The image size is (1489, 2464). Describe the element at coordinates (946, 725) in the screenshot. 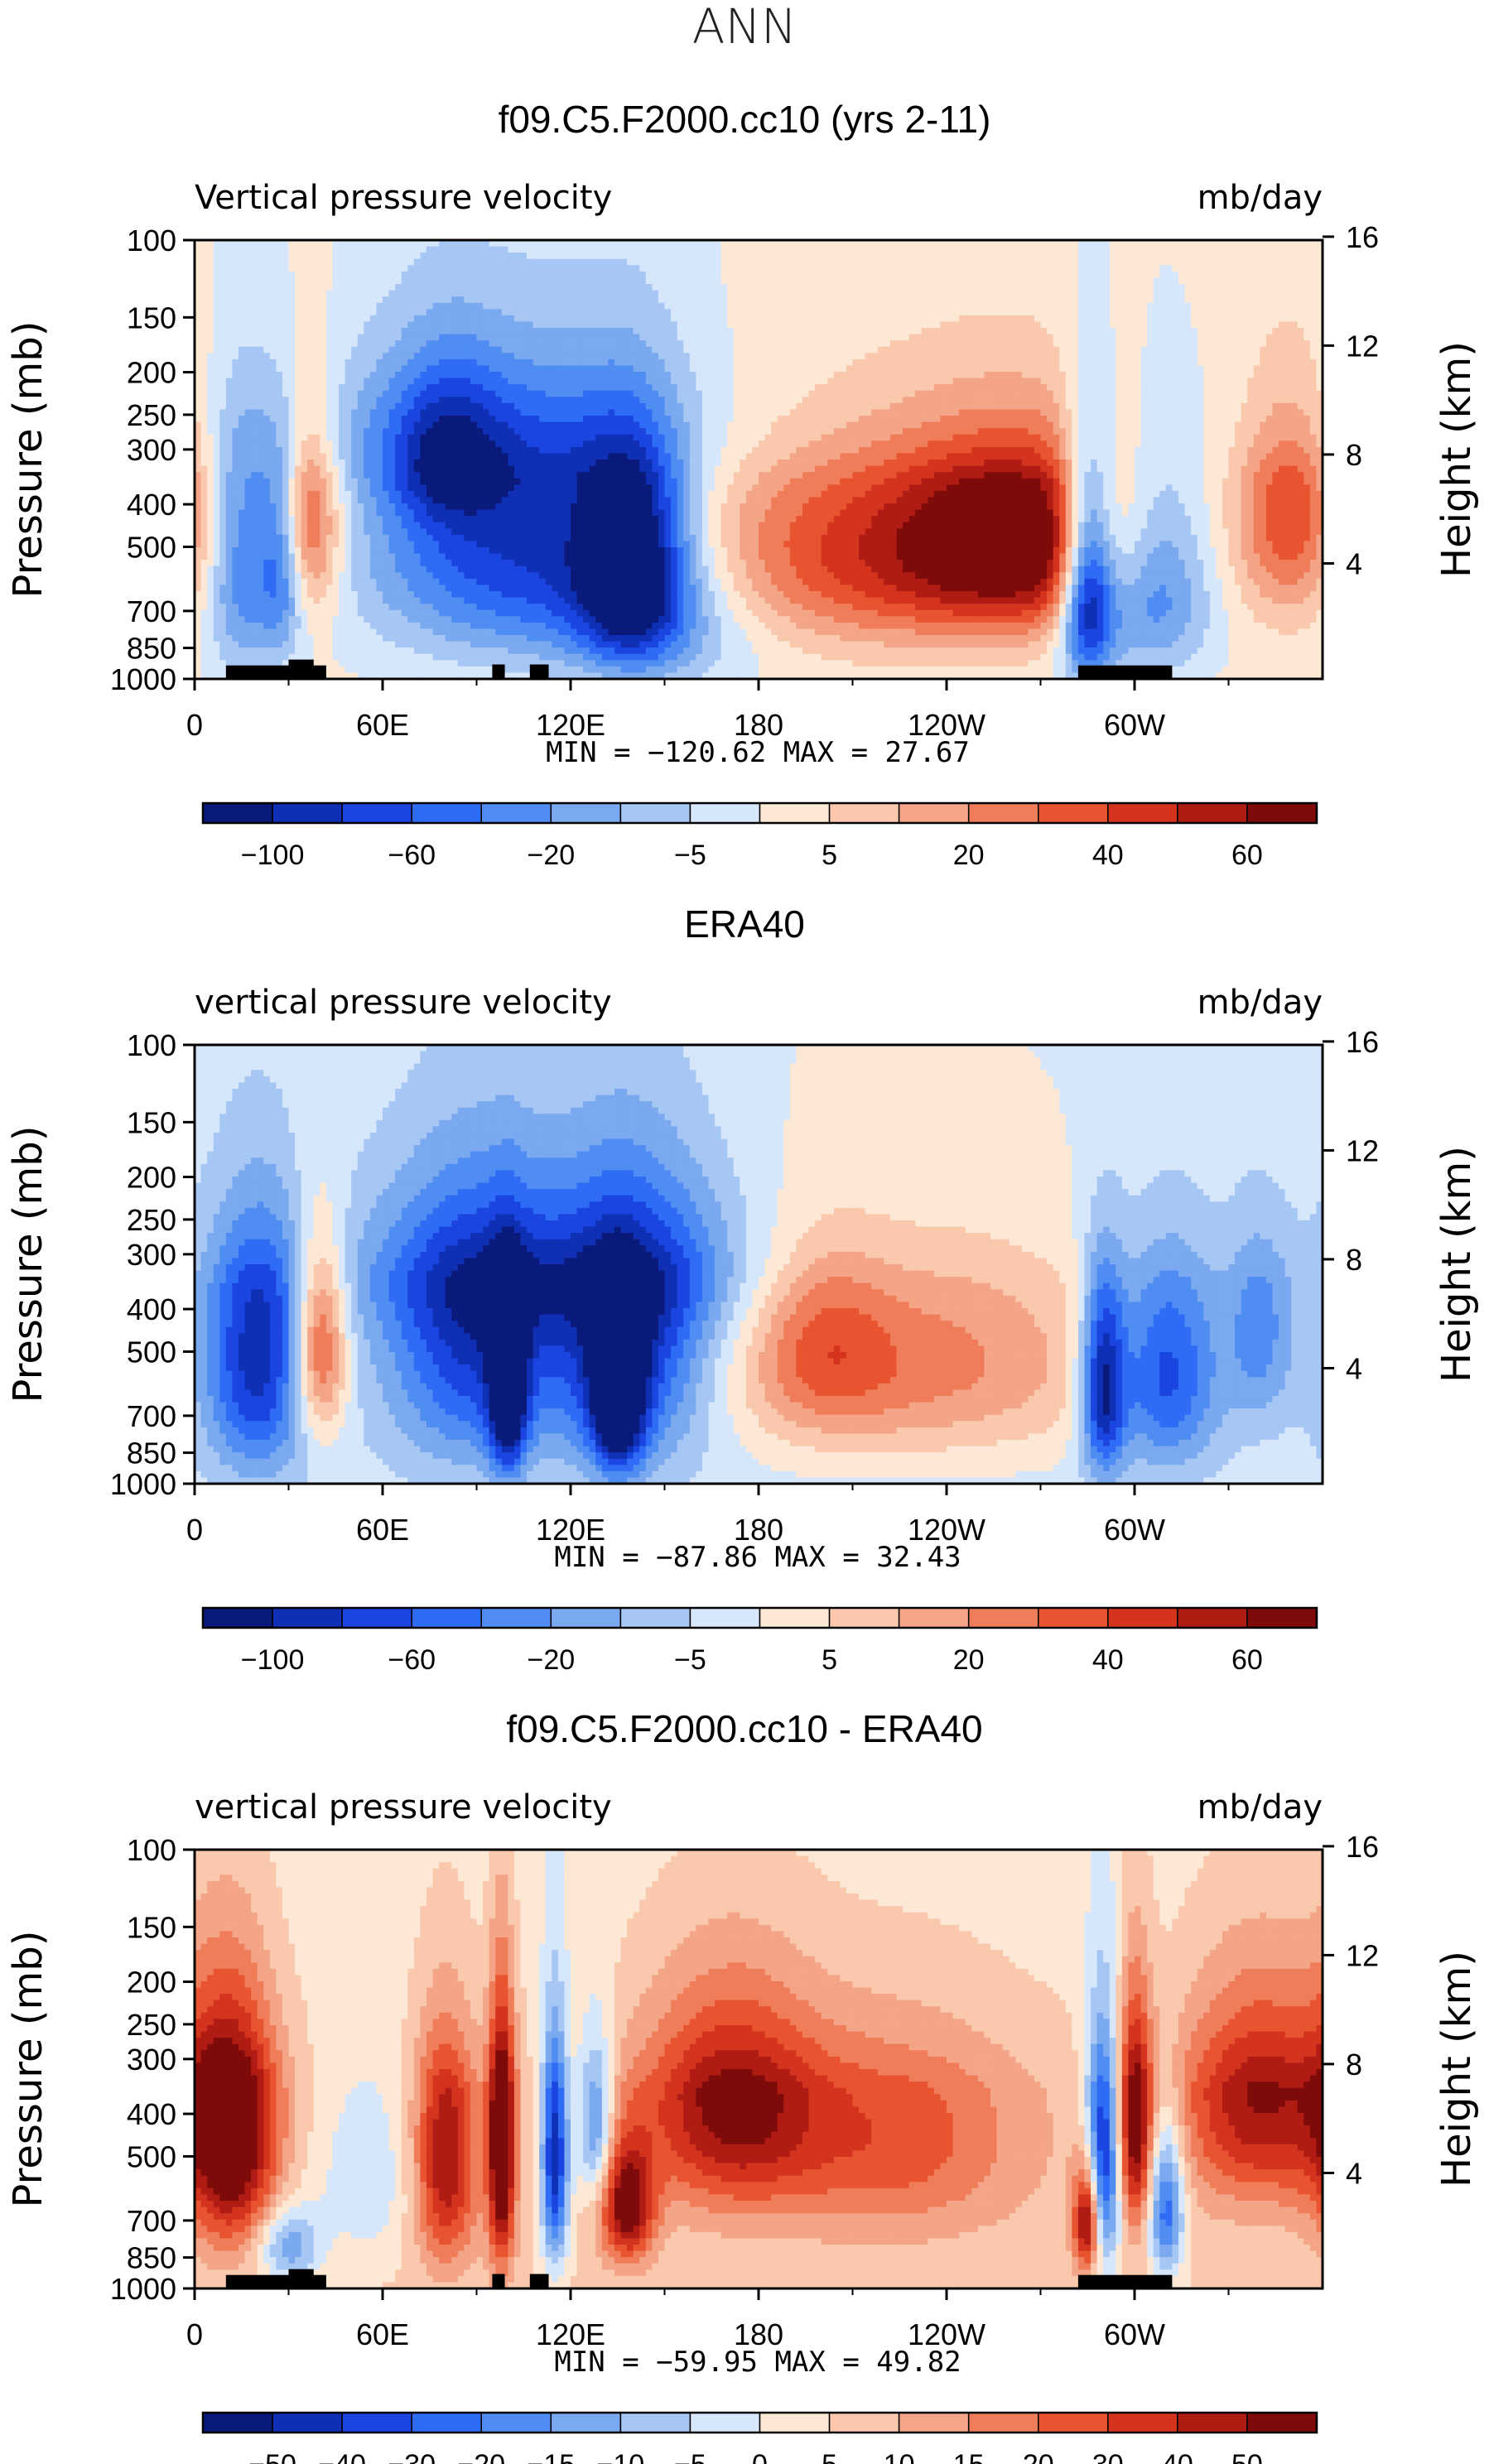

I see `x-tick-label: 120W` at that location.